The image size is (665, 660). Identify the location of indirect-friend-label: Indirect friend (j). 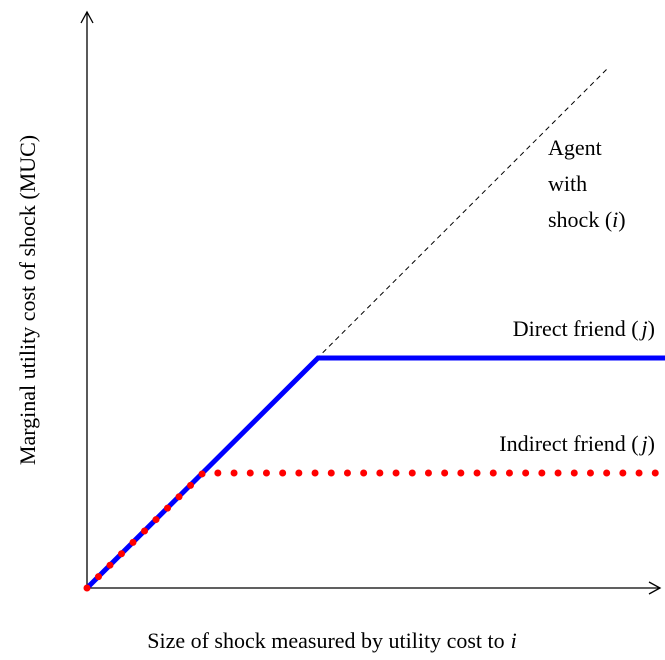
(577, 443).